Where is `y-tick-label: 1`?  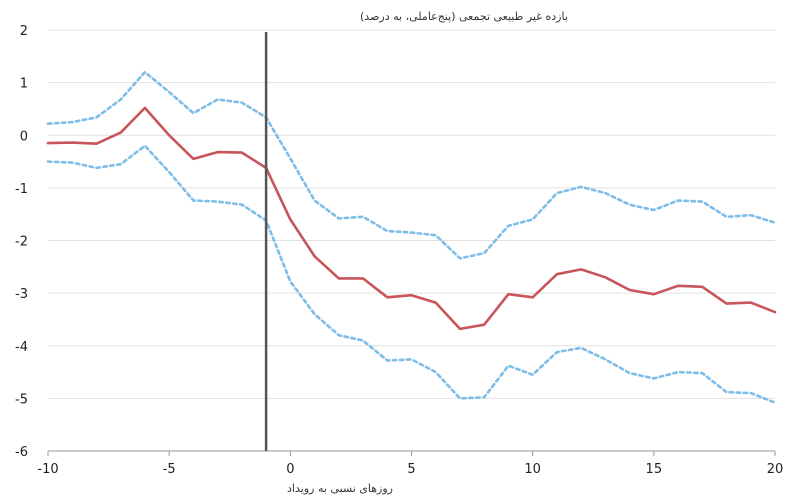 y-tick-label: 1 is located at coordinates (24, 84).